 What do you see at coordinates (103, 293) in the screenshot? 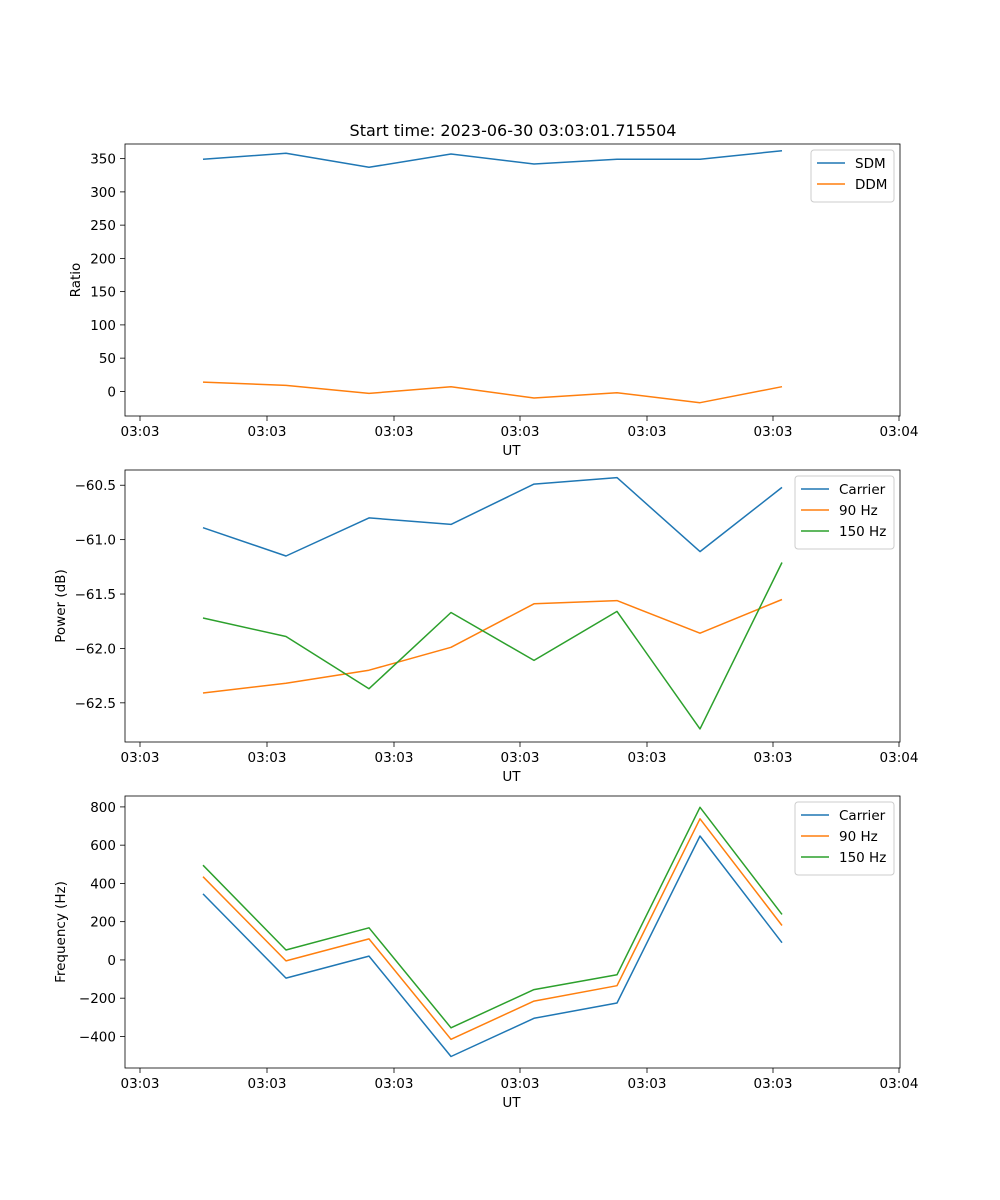
I see `y-tick-label: 150` at bounding box center [103, 293].